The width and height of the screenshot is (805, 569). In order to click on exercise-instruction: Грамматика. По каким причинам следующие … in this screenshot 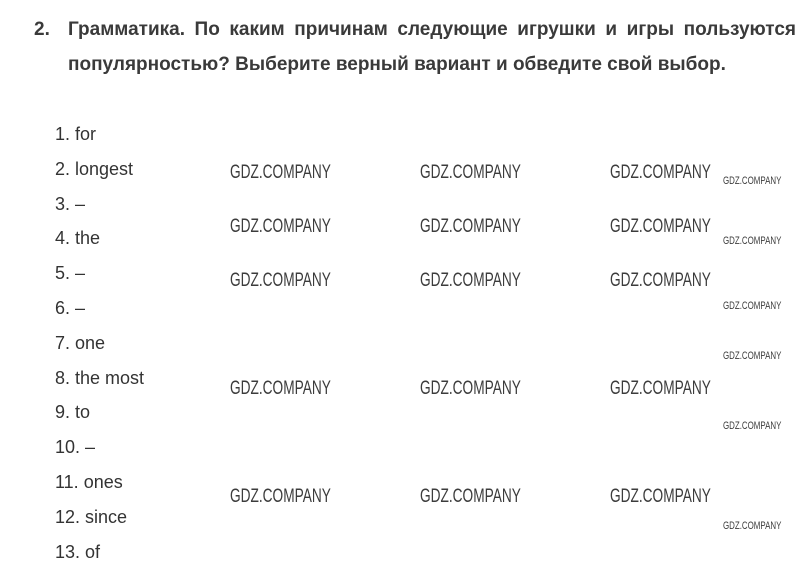, I will do `click(432, 47)`.